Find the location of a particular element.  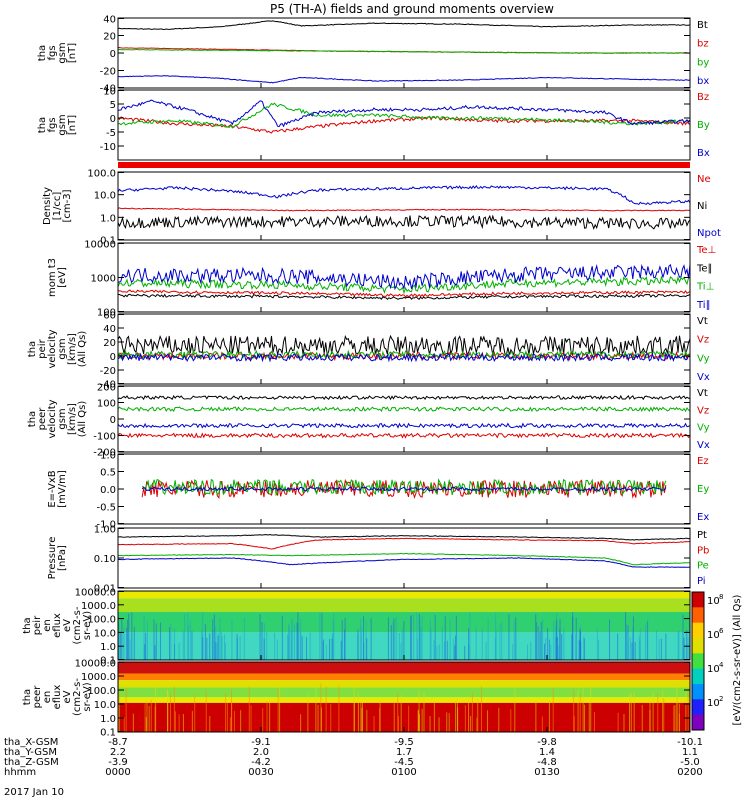

series-line-Pb is located at coordinates (404, 543).